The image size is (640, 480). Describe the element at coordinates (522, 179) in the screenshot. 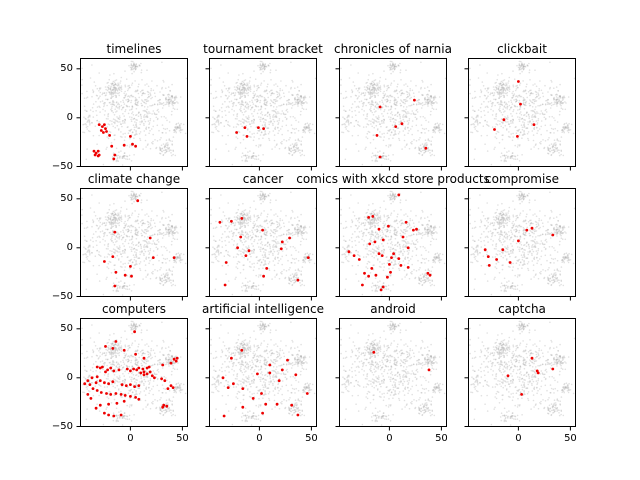

I see `subplot-title-compromise: compromise` at that location.